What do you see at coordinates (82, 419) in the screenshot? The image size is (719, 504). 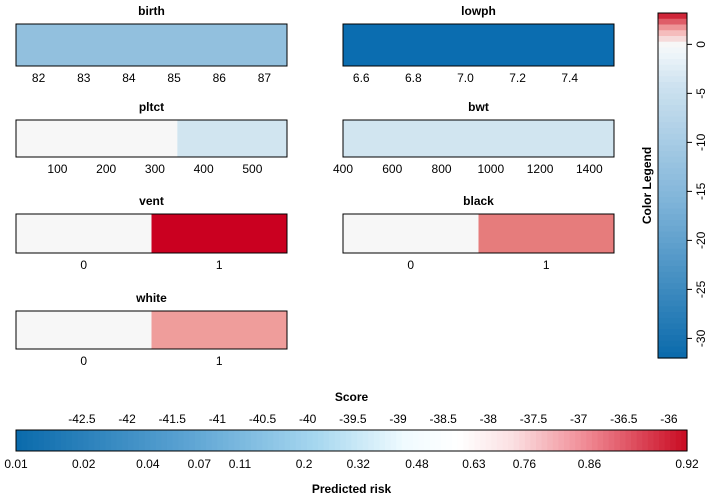 I see `score-tick-label: -42.5` at bounding box center [82, 419].